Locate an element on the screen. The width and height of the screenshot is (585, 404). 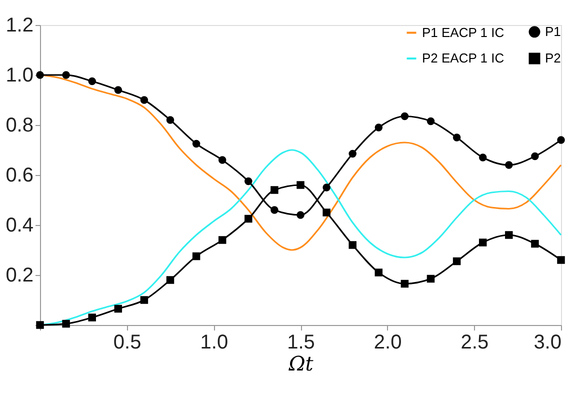
x-tick-label: 2.5 is located at coordinates (474, 343).